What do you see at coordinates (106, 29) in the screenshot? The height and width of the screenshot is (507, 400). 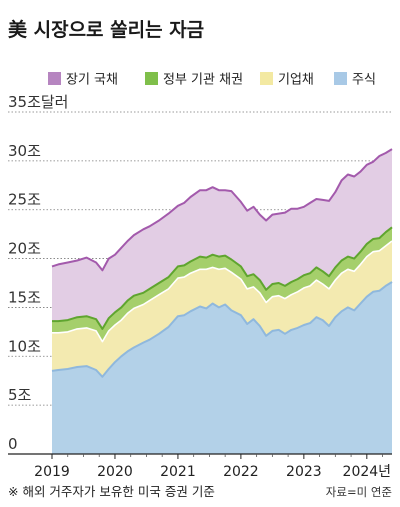 I see `chart-title: 美 시장으로 쏠리는 자금` at bounding box center [106, 29].